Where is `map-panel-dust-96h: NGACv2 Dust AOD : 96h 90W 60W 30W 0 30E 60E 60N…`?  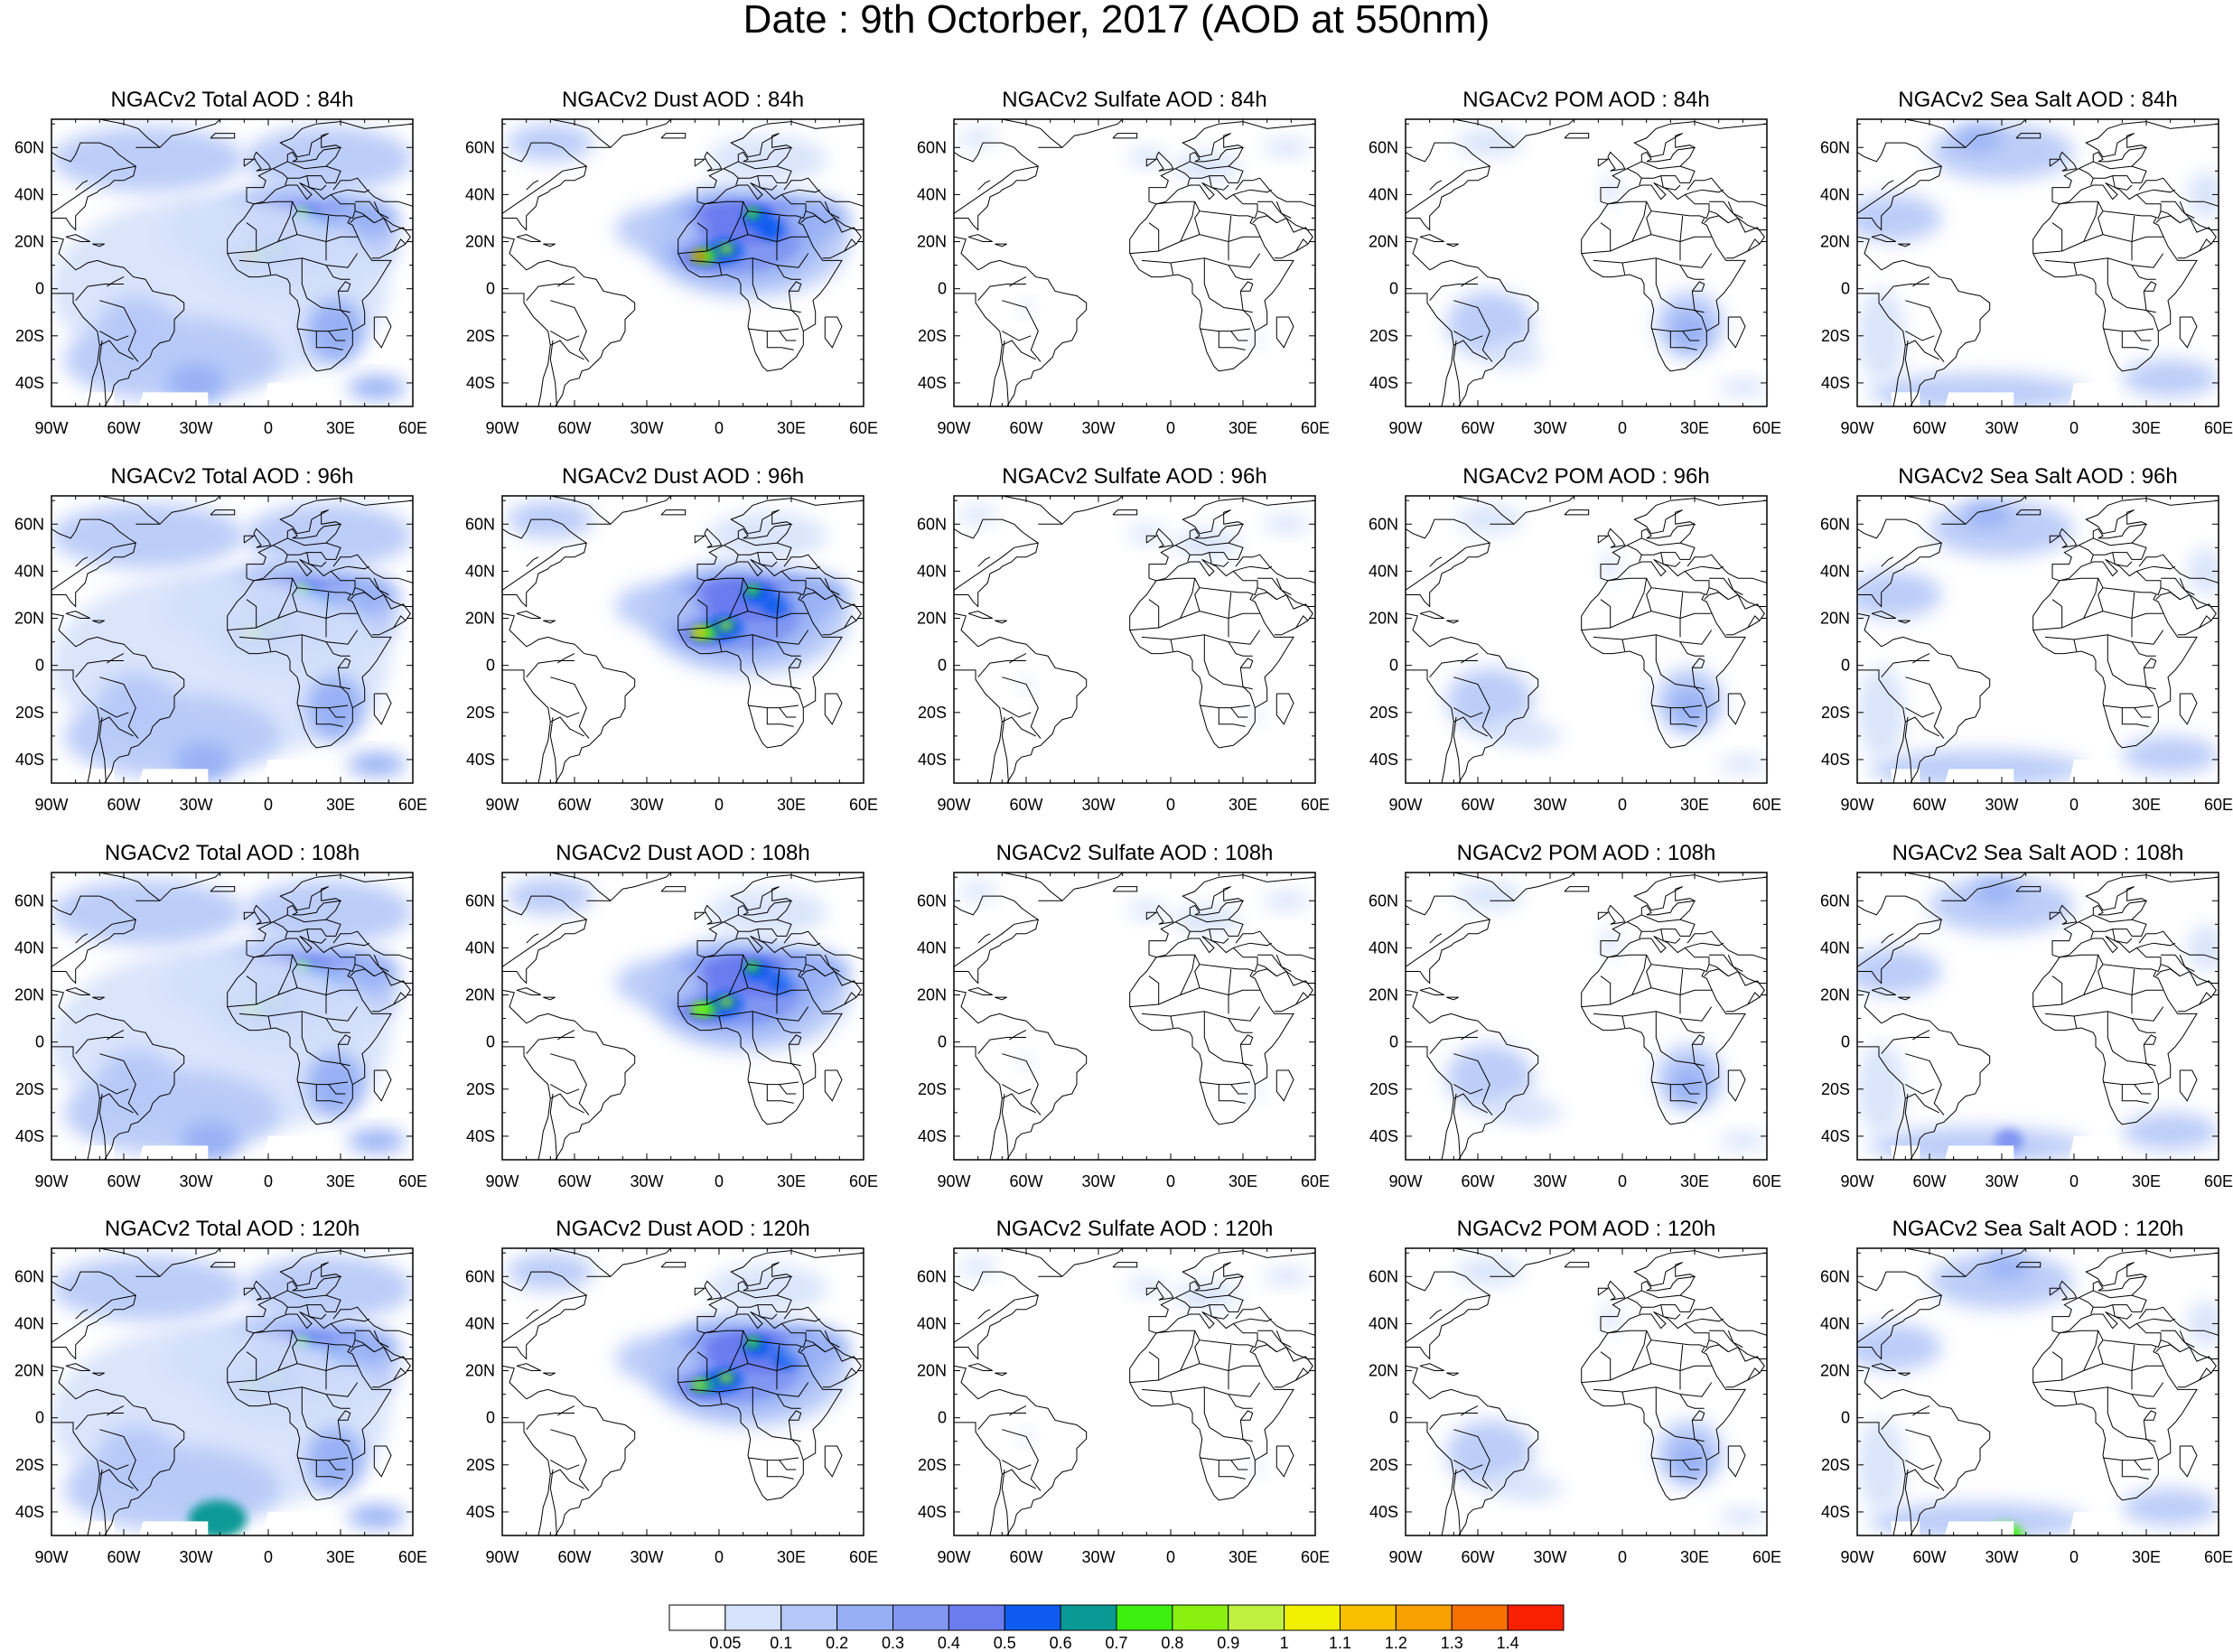 map-panel-dust-96h: NGACv2 Dust AOD : 96h 90W 60W 30W 0 30E 60E 60N… is located at coordinates (671, 639).